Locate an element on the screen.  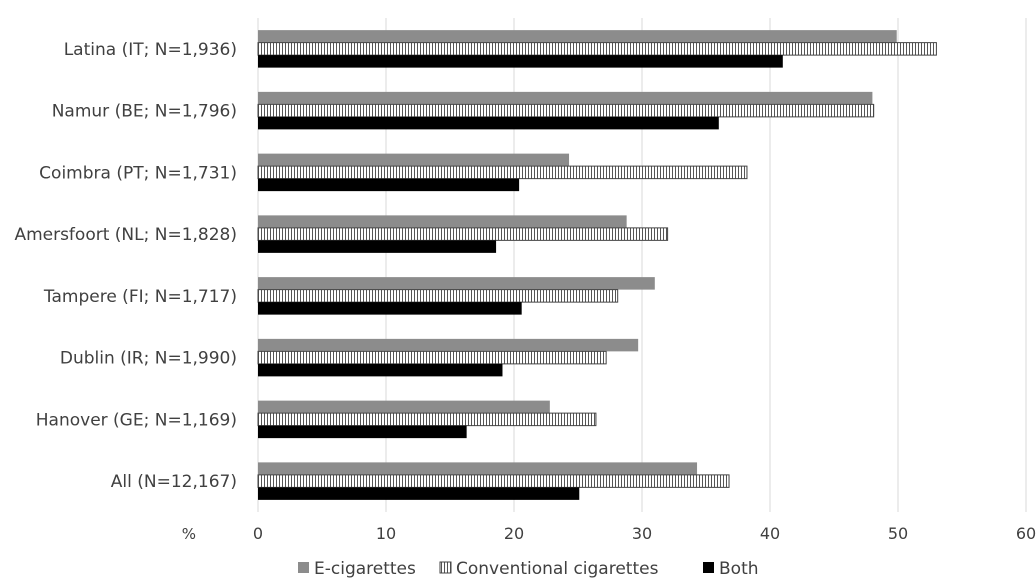
x-tick-label: 10 is located at coordinates (386, 533).